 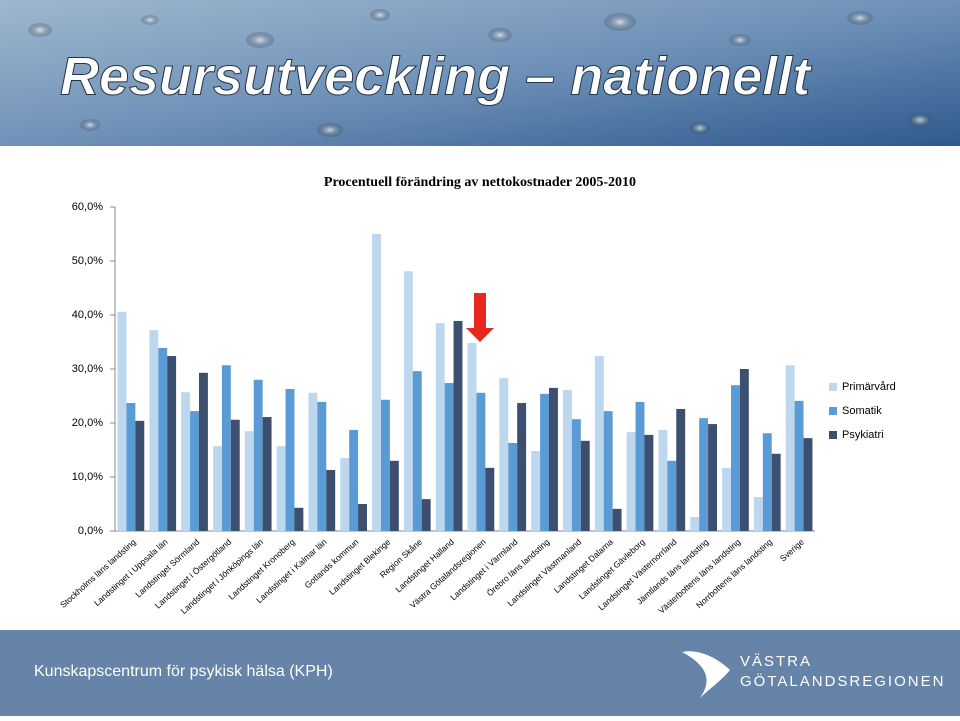 What do you see at coordinates (583, 566) in the screenshot?
I see `x-tick-label: Landstinget Dalarna` at bounding box center [583, 566].